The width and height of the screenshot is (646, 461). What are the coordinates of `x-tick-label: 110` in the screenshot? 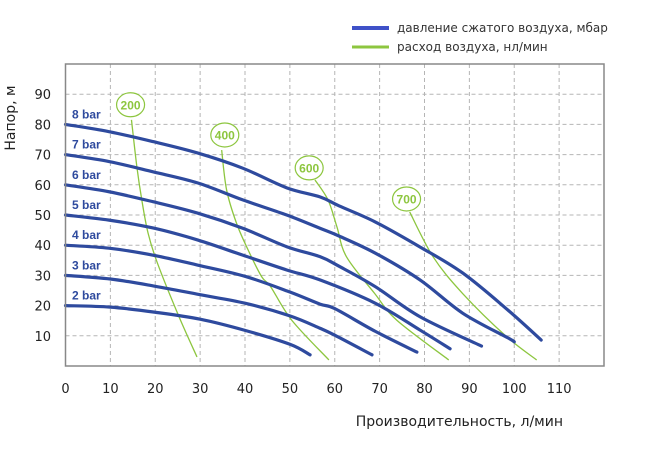 It's located at (559, 389).